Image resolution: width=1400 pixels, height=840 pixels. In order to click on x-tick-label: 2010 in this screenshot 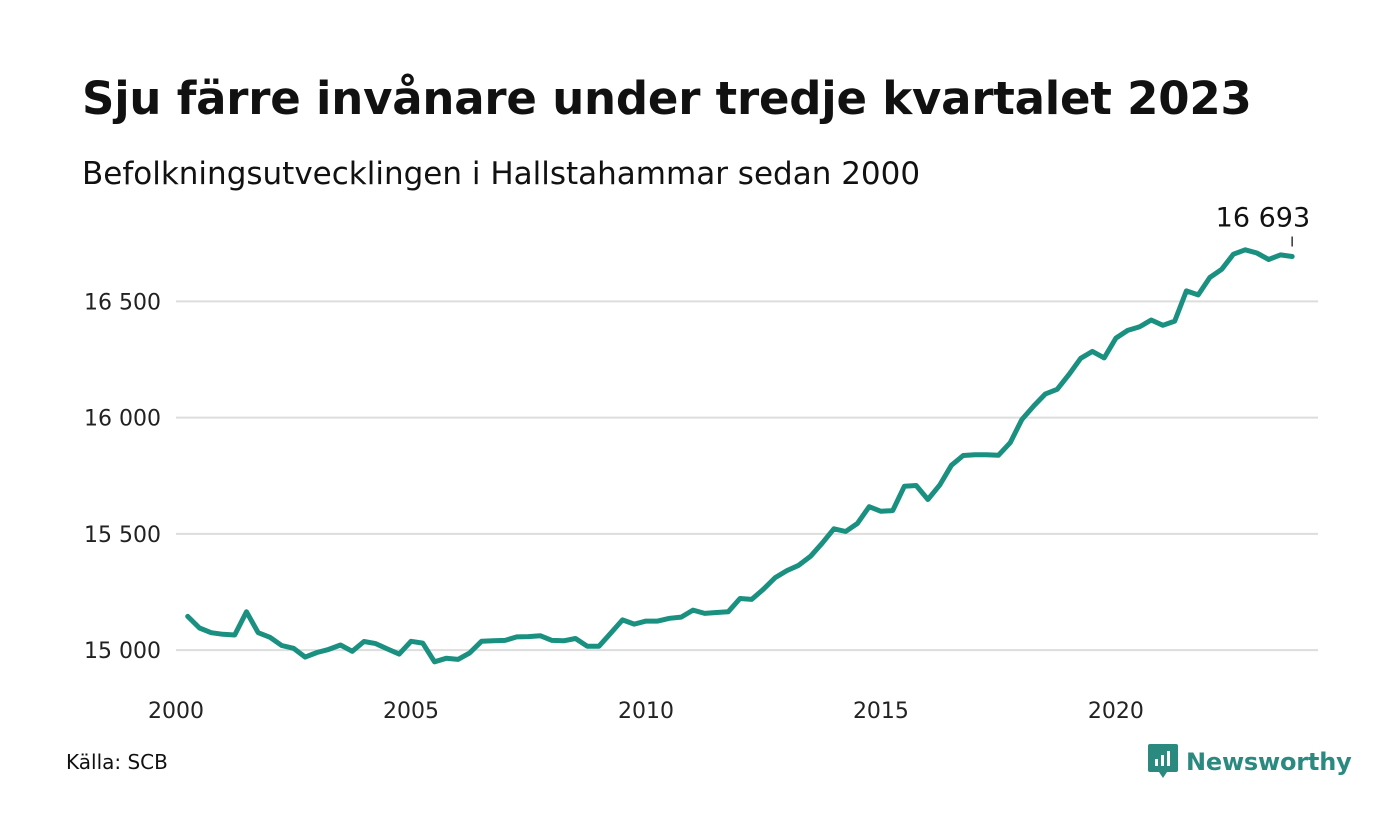, I will do `click(646, 711)`.